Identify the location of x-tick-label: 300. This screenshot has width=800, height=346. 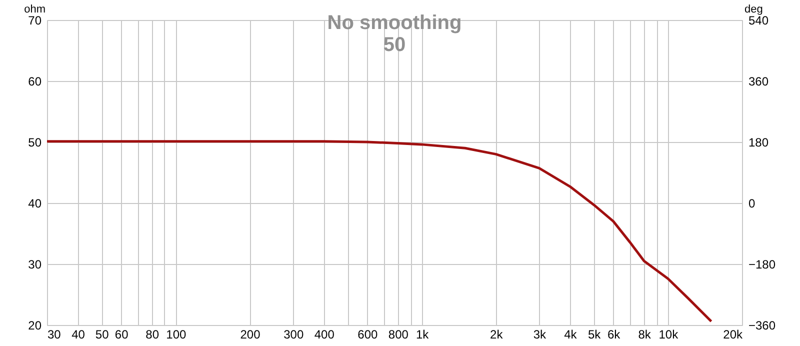
(294, 335).